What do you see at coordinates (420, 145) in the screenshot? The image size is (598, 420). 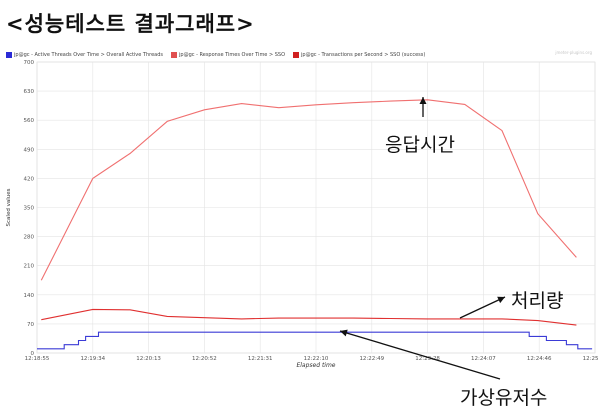 I see `annotation-response-time: 응답시간` at bounding box center [420, 145].